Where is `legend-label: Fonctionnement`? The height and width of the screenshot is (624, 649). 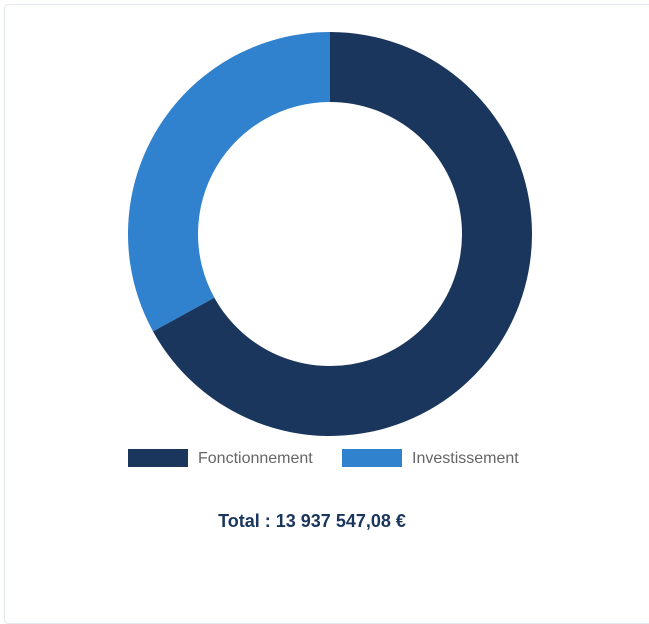
legend-label: Fonctionnement is located at coordinates (255, 458).